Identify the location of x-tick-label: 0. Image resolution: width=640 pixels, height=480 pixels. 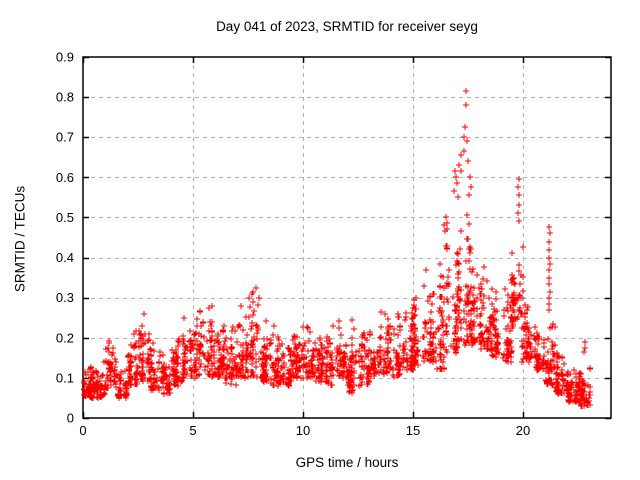
(82, 430).